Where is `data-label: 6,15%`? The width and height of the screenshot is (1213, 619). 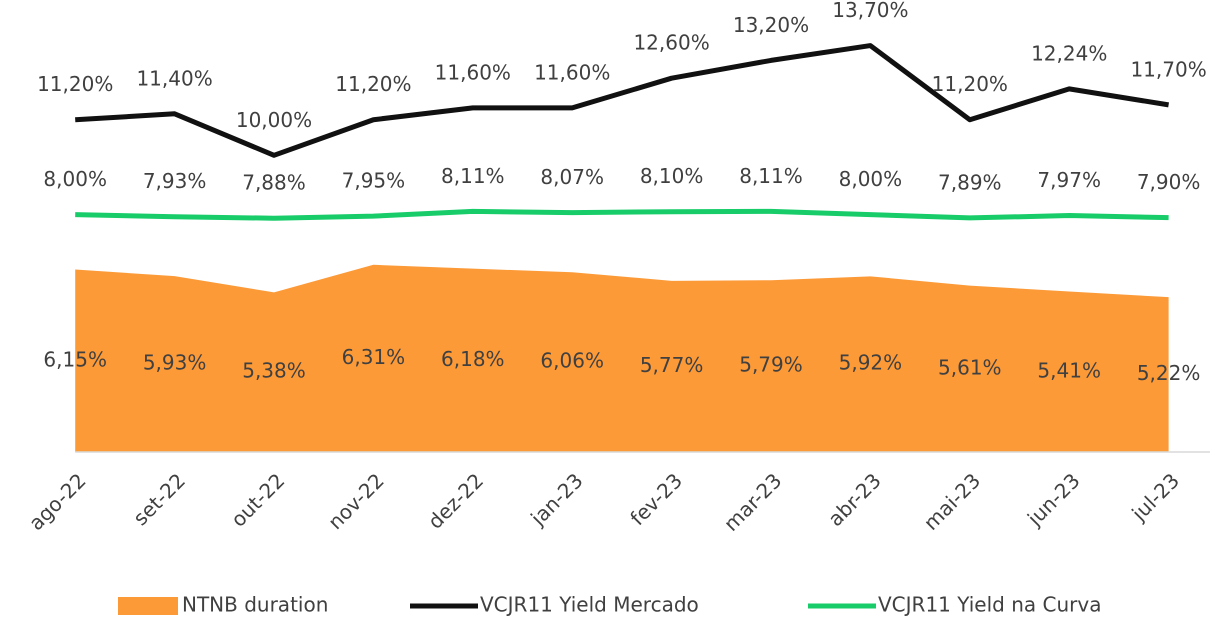 data-label: 6,15% is located at coordinates (75, 359).